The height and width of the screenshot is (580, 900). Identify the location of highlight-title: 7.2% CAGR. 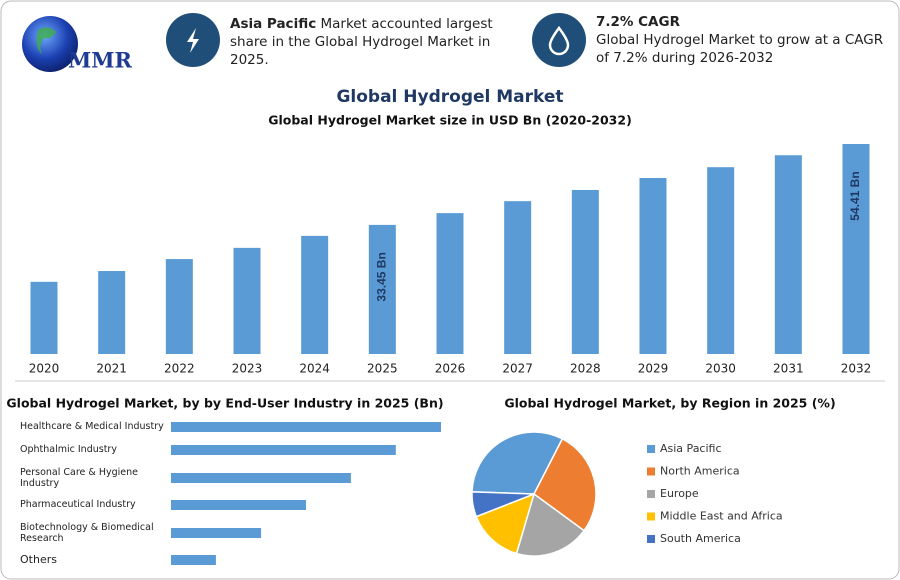
(638, 22).